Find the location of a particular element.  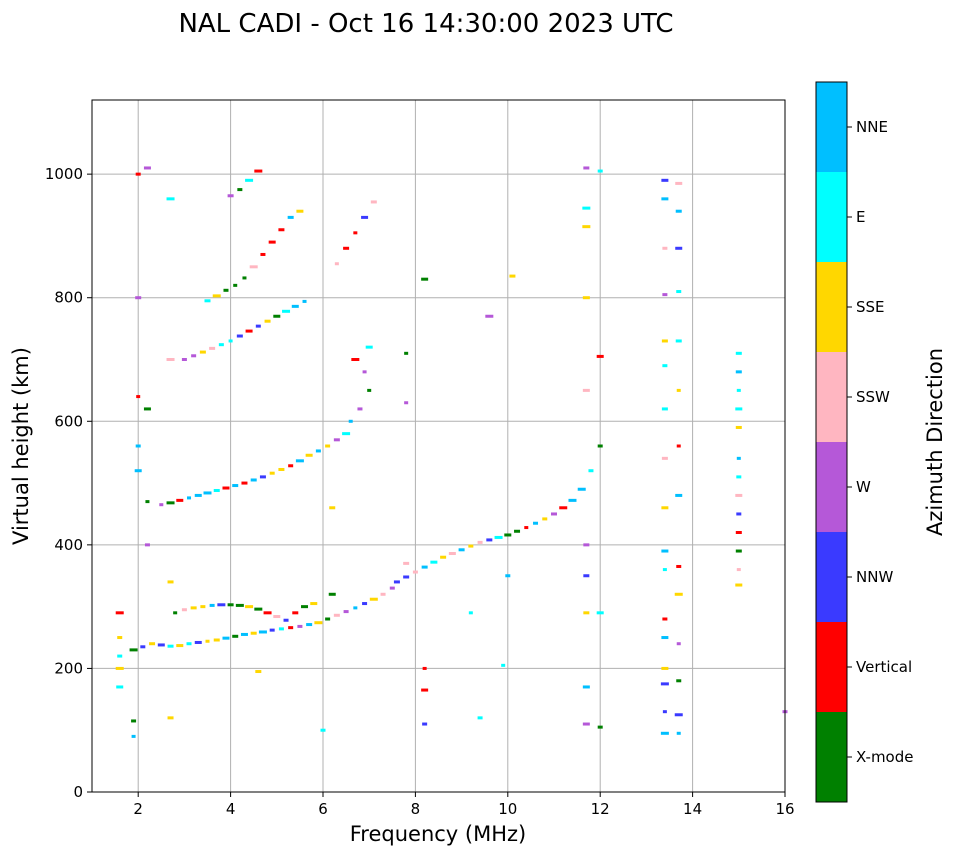

y-axis-label: Virtual height (km) is located at coordinates (21, 446).